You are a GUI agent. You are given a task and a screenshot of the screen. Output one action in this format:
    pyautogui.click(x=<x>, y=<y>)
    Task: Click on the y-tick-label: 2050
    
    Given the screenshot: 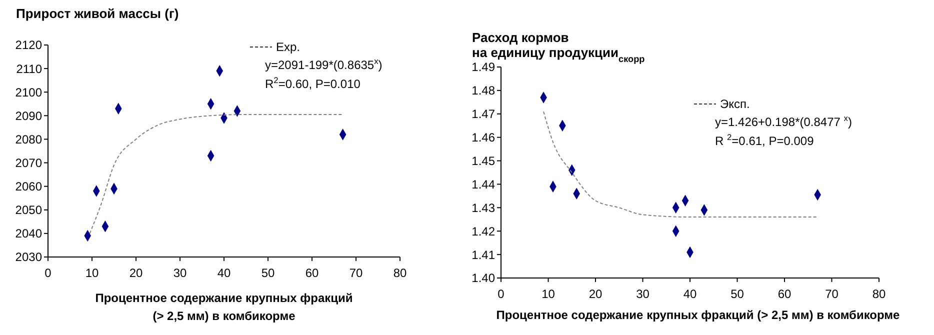 What is the action you would take?
    pyautogui.click(x=28, y=210)
    